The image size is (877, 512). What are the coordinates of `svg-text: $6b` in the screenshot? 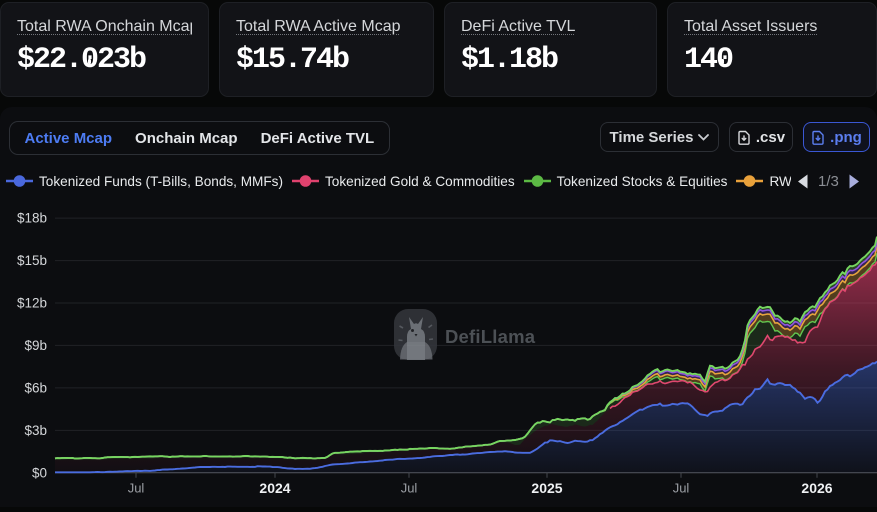 It's located at (35, 387).